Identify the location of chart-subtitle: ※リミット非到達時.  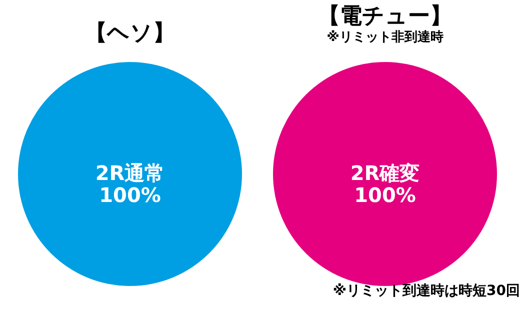
(385, 37).